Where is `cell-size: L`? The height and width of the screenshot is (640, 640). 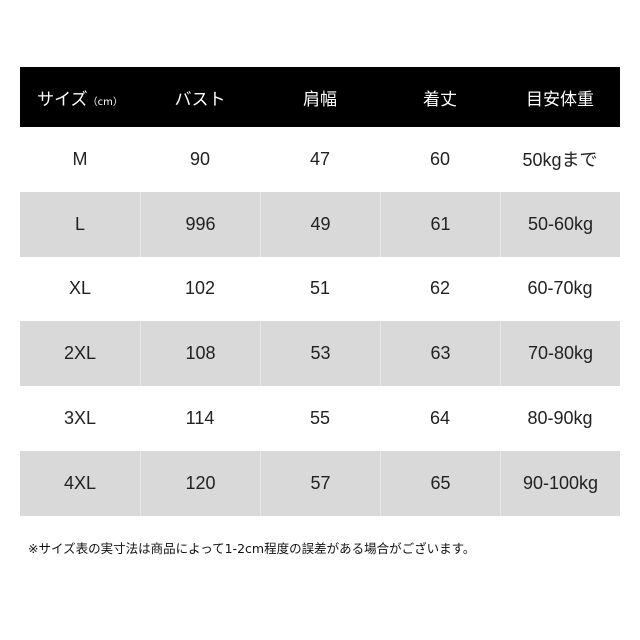
cell-size: L is located at coordinates (80, 224).